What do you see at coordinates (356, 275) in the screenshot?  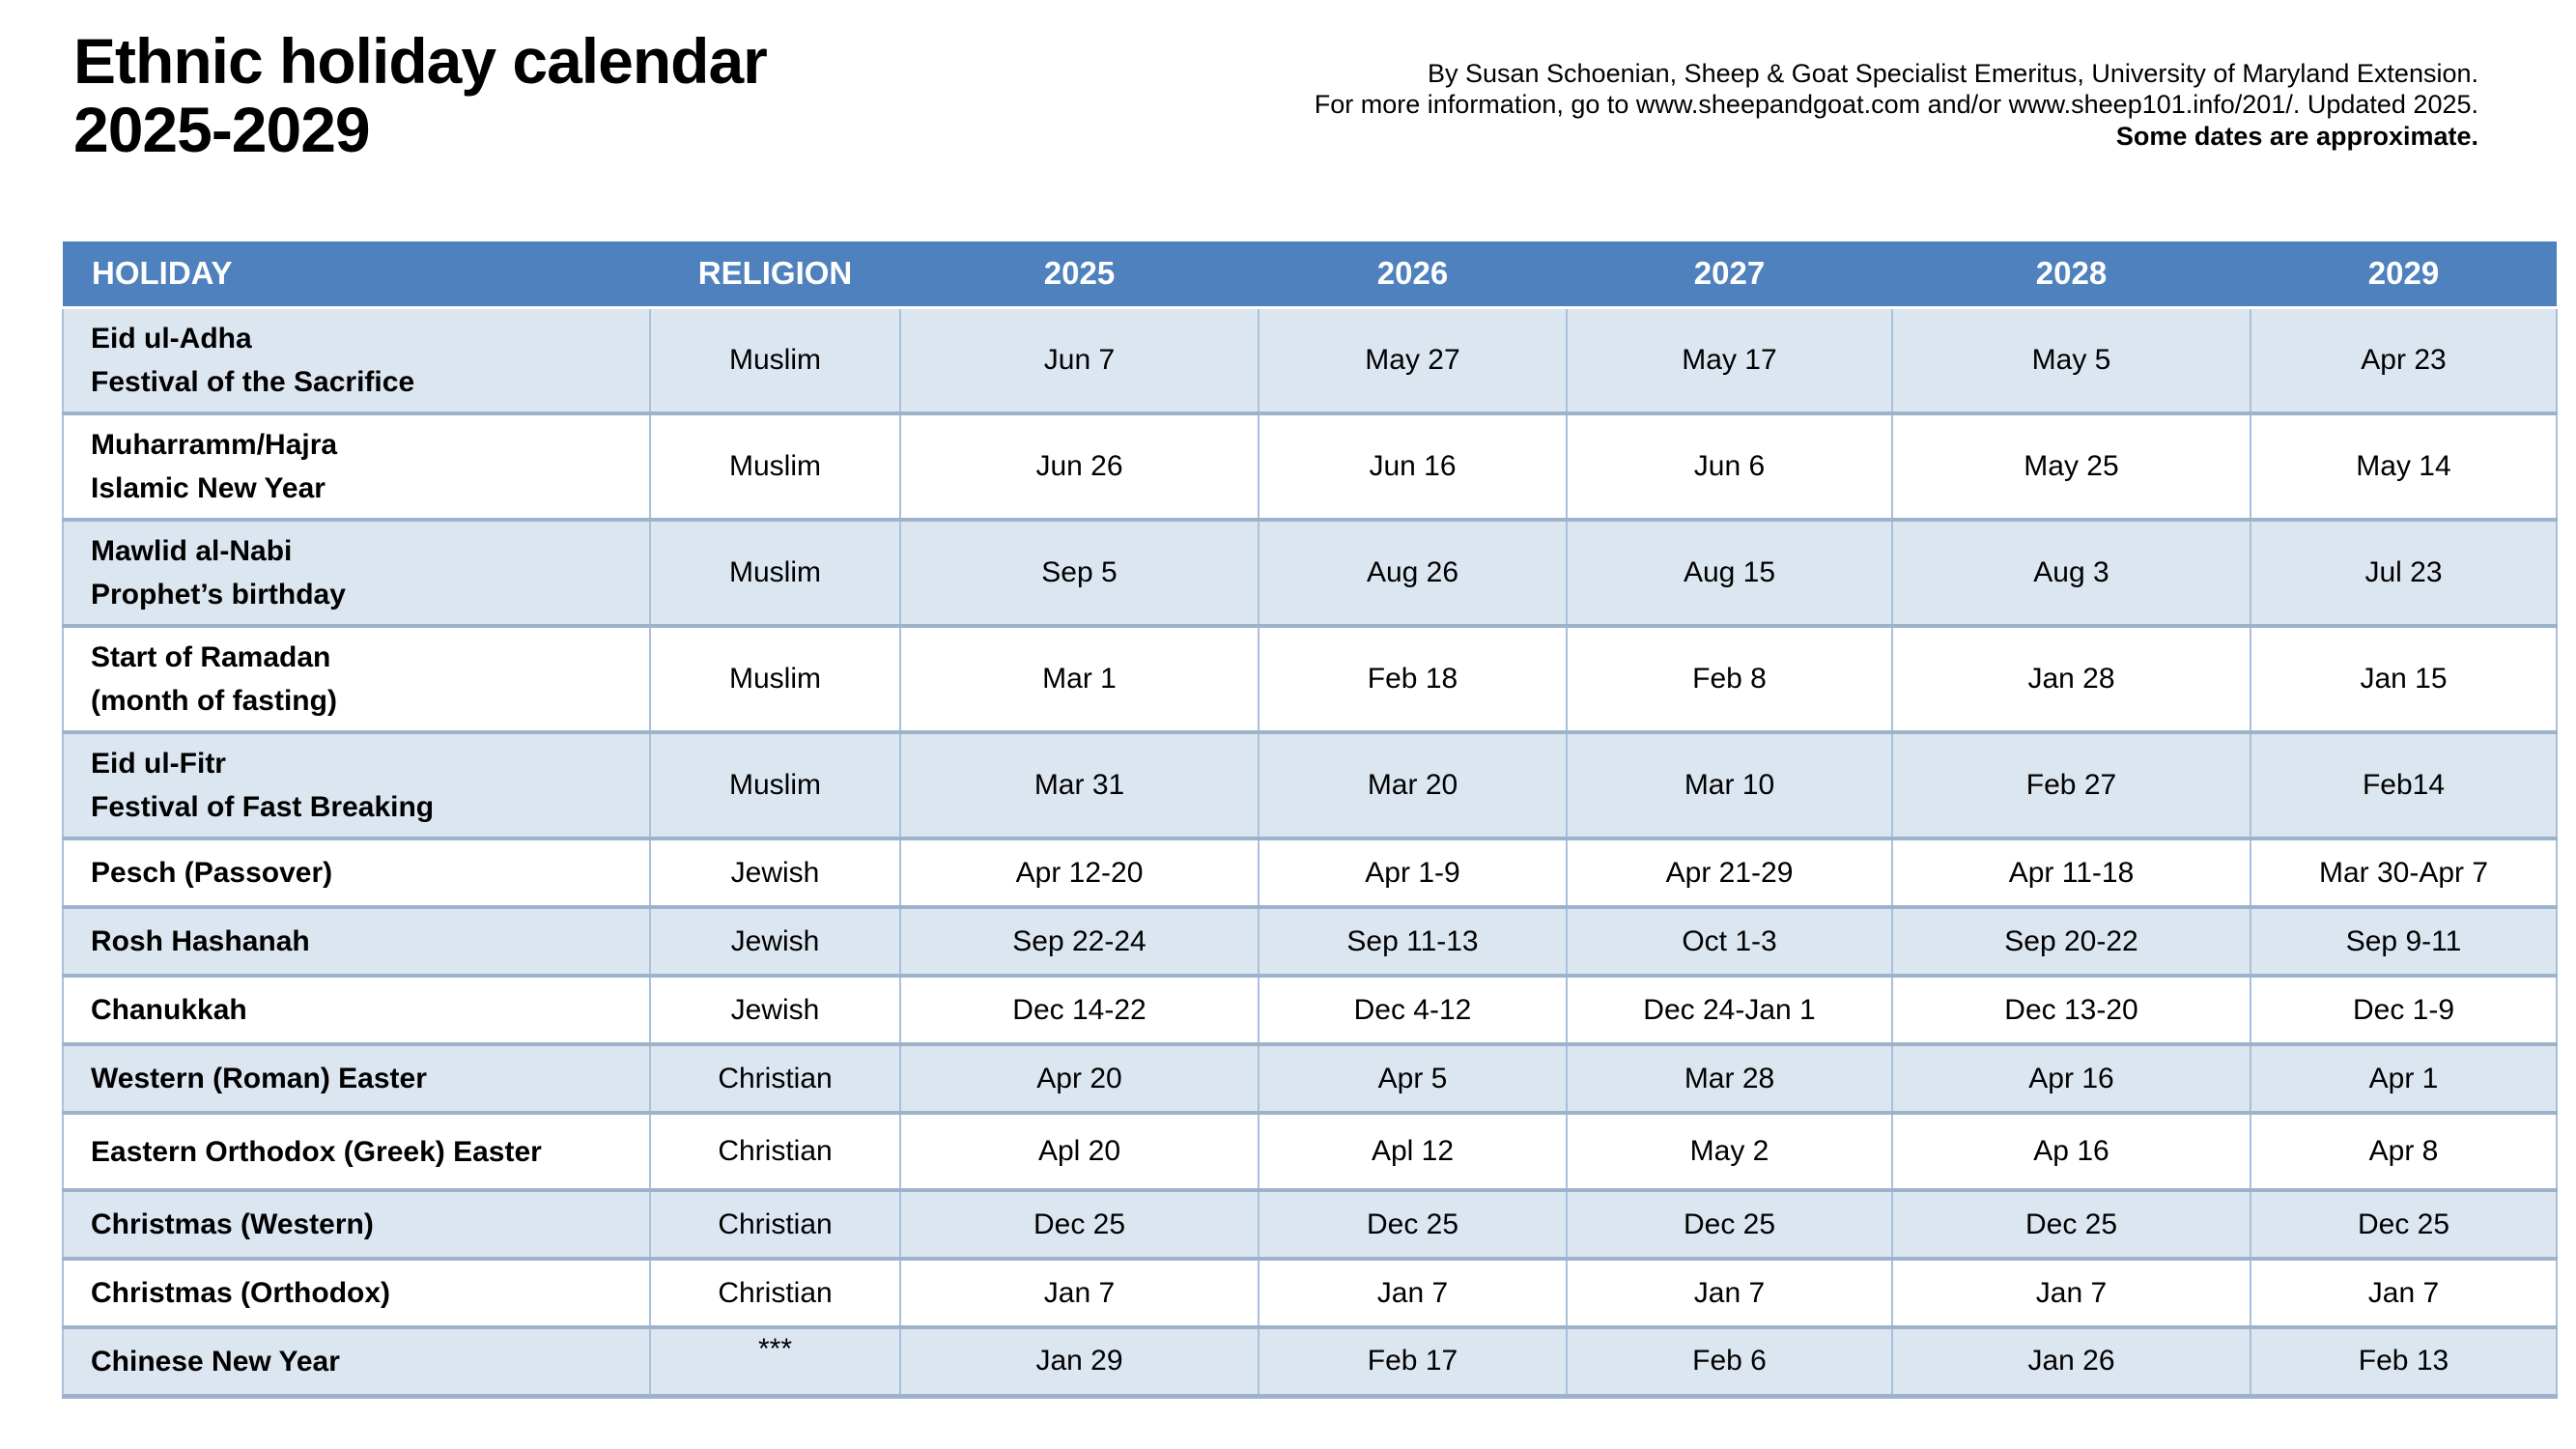 I see `column-header-holiday: HOLIDAY` at bounding box center [356, 275].